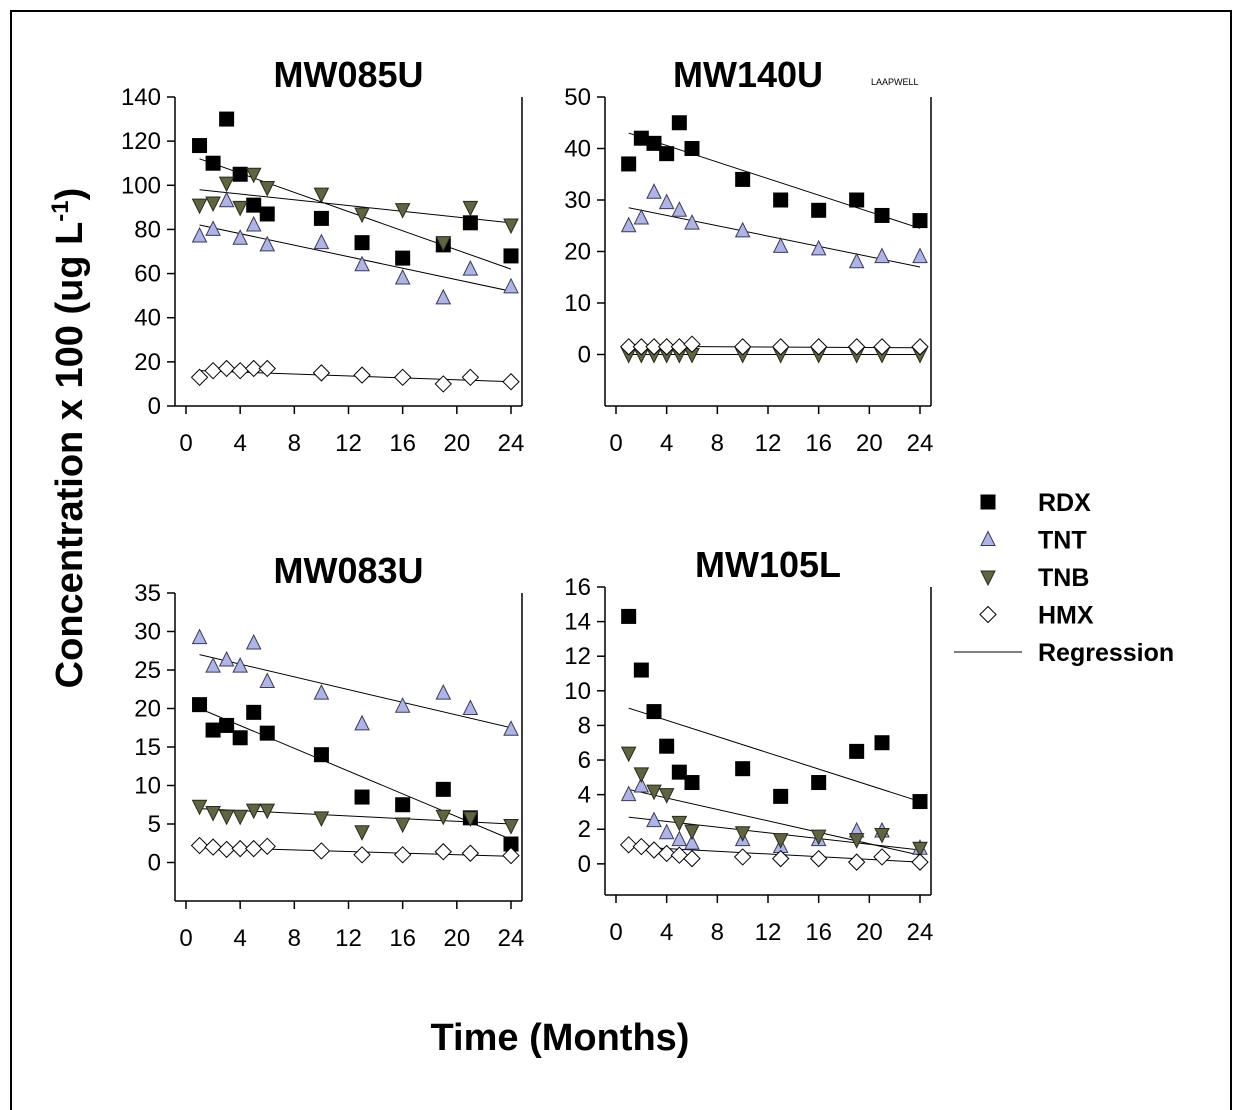 The image size is (1248, 1110). What do you see at coordinates (615, 932) in the screenshot?
I see `x-tick-label: 0` at bounding box center [615, 932].